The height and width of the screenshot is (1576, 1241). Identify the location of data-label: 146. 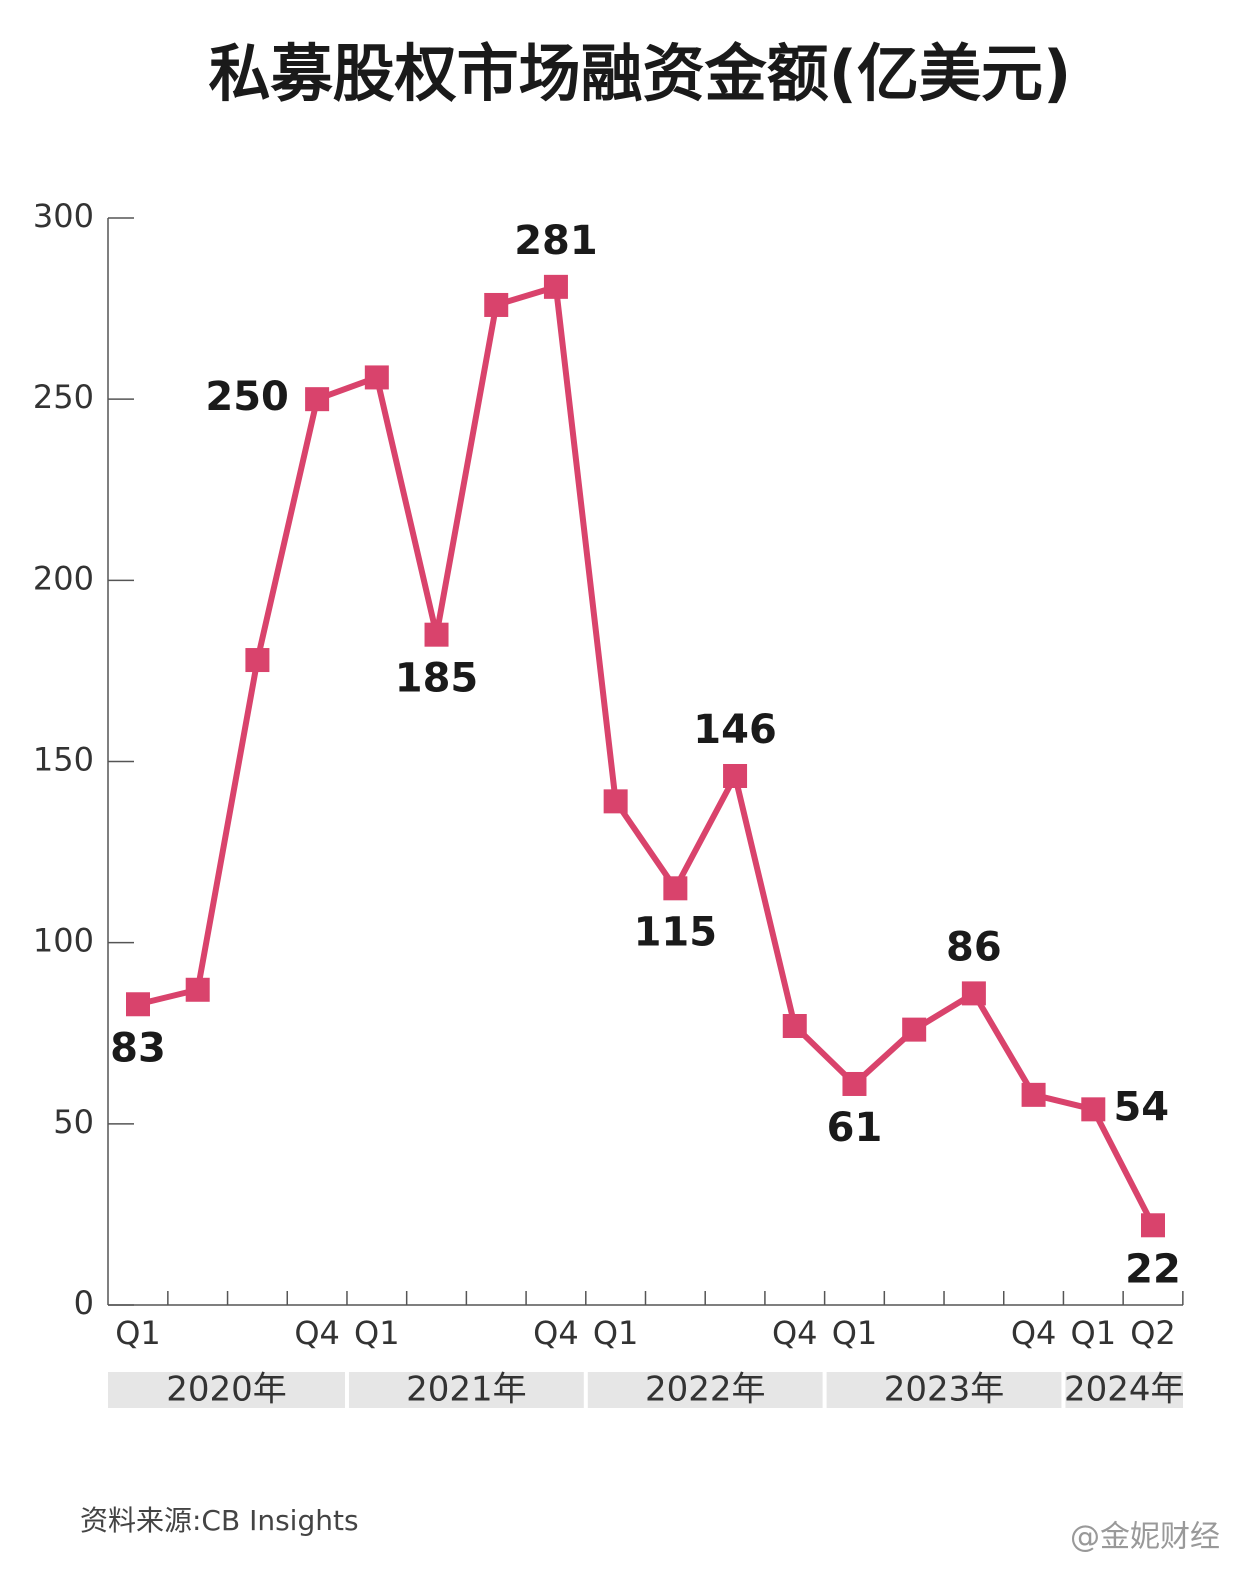
(735, 730).